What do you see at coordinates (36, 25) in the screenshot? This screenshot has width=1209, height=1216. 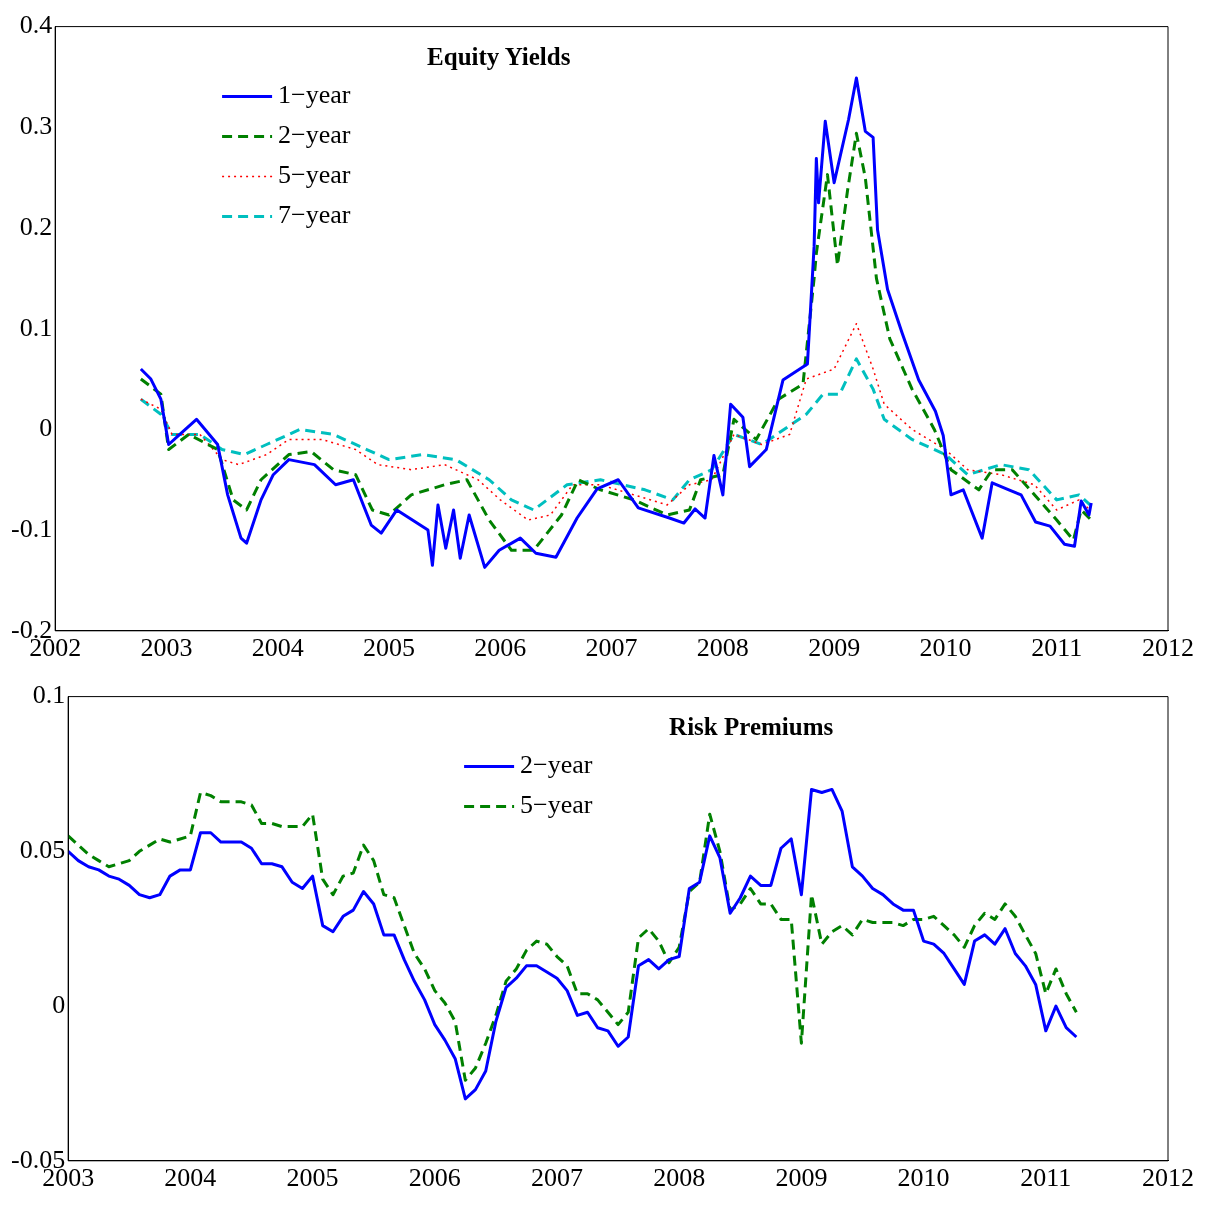 I see `y-tick-label: 0.4` at bounding box center [36, 25].